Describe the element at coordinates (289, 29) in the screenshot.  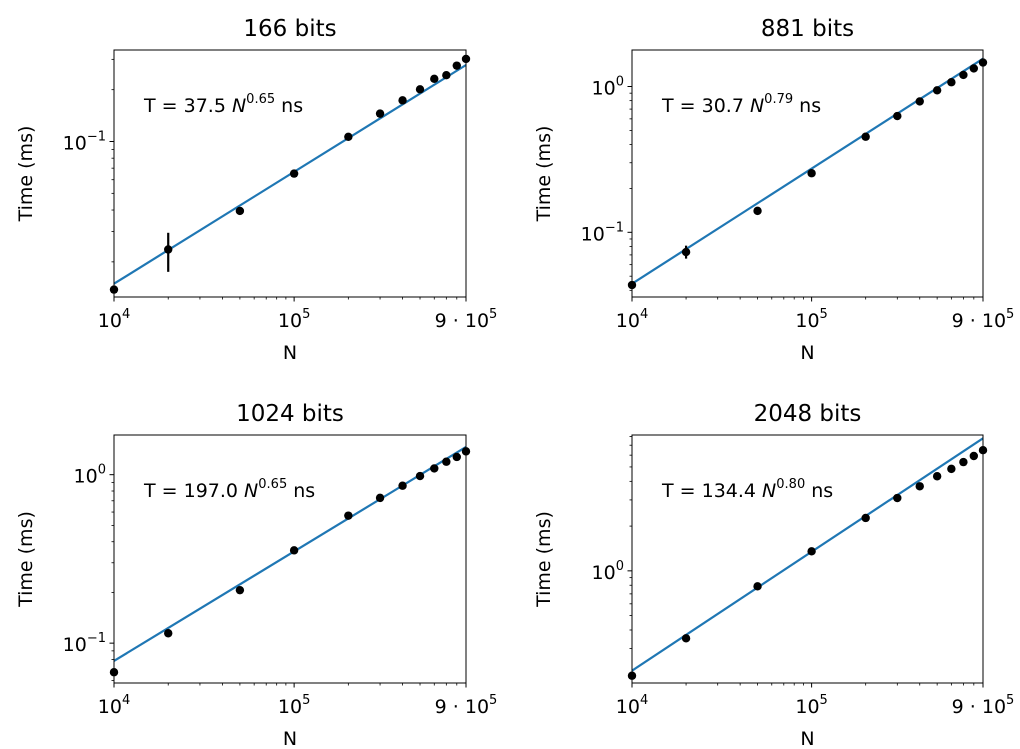
I see `chart-title: 166 bits` at that location.